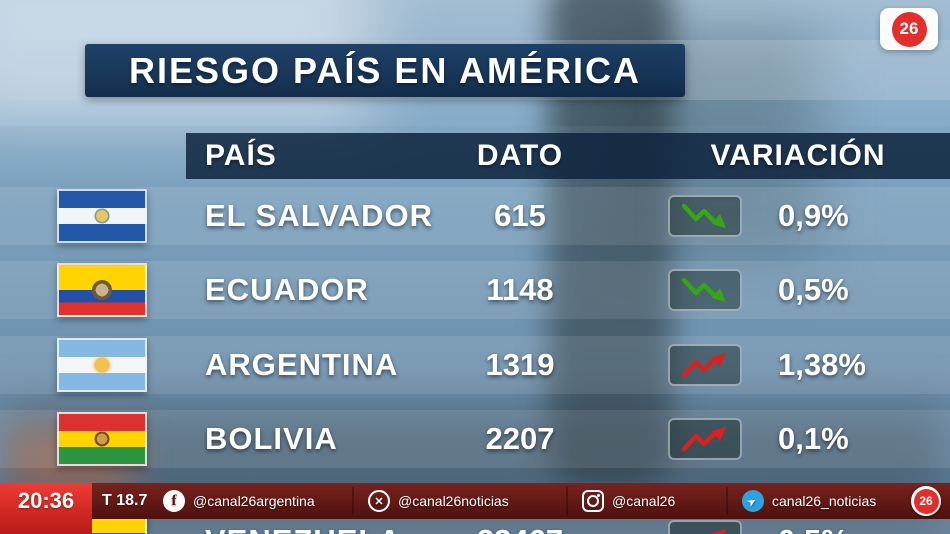 Image resolution: width=950 pixels, height=534 pixels. Describe the element at coordinates (813, 215) in the screenshot. I see `variation-value: 0,9%` at that location.